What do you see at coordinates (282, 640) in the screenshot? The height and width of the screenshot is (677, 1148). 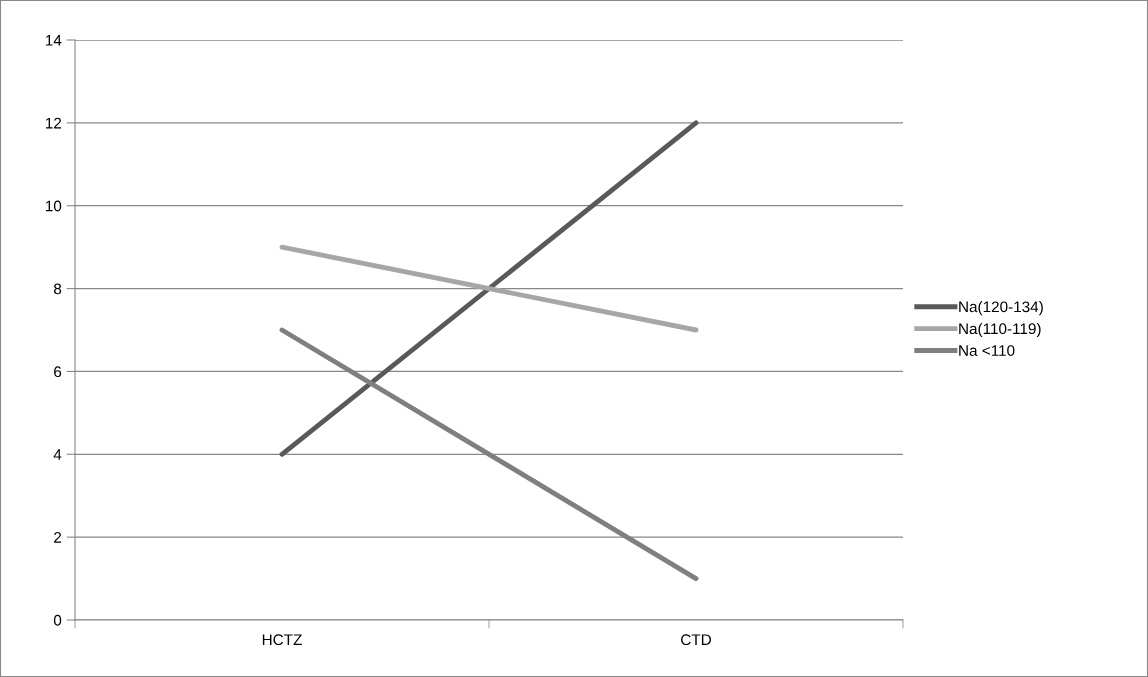 I see `x-tick-label: HCTZ` at bounding box center [282, 640].